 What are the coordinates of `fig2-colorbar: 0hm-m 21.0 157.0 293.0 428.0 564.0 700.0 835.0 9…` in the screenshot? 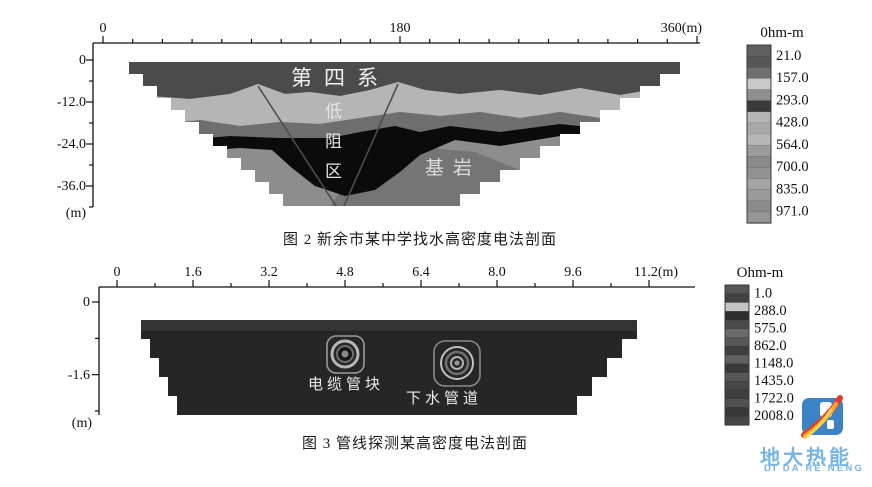 It's located at (777, 124).